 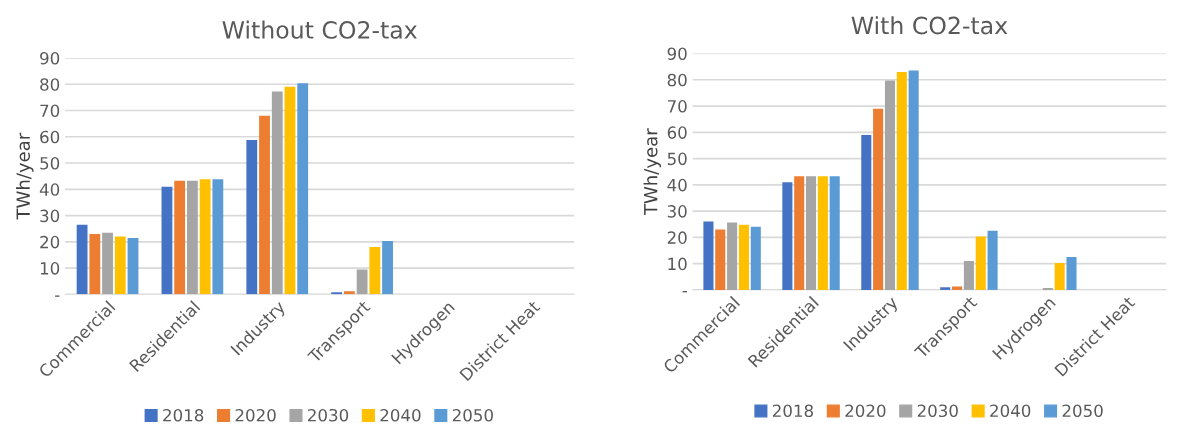 What do you see at coordinates (929, 25) in the screenshot?
I see `chart-title: With CO2-tax` at bounding box center [929, 25].